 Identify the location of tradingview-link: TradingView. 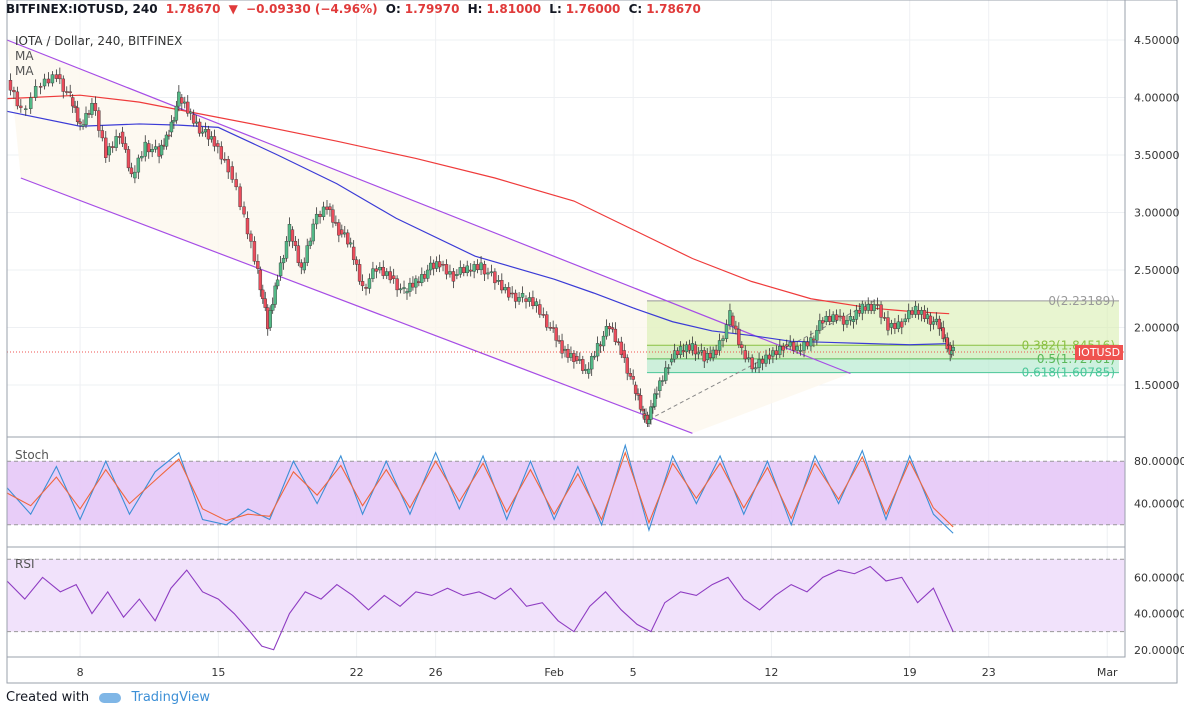
(170, 697).